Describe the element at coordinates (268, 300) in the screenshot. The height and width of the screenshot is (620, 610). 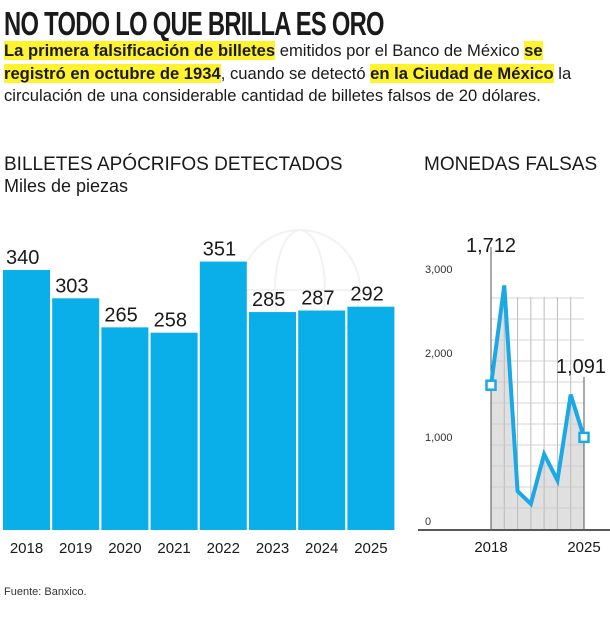
I see `bar-label-2023: 285` at that location.